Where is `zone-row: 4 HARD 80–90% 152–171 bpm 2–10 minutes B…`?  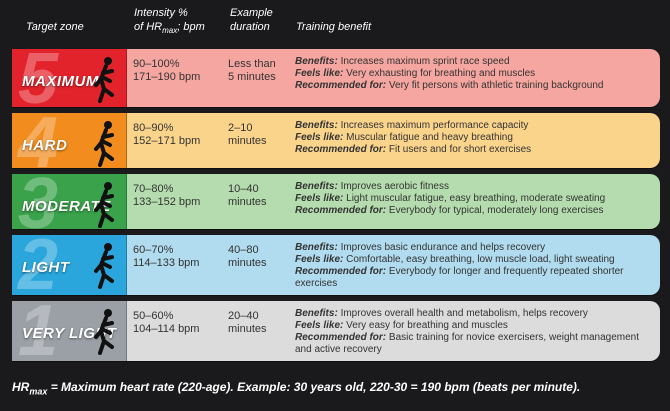 zone-row: 4 HARD 80–90% 152–171 bpm 2–10 minutes B… is located at coordinates (336, 140).